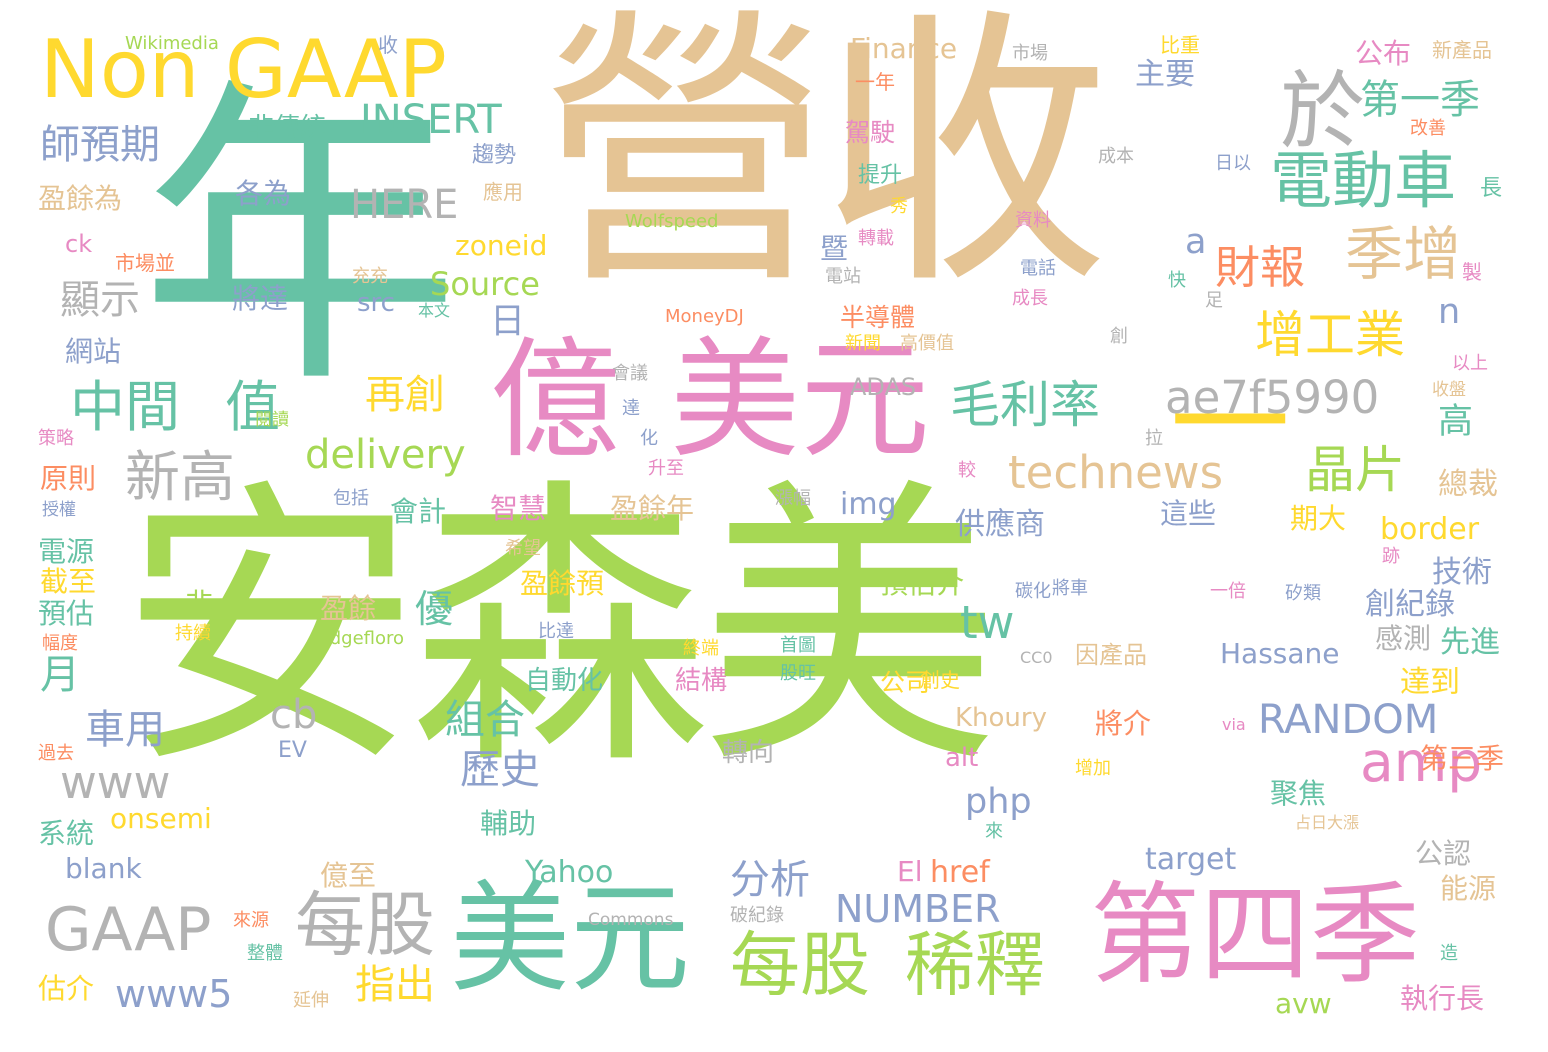 The width and height of the screenshot is (1548, 1052). What do you see at coordinates (1303, 593) in the screenshot?
I see `cloud-word: 矽類` at bounding box center [1303, 593].